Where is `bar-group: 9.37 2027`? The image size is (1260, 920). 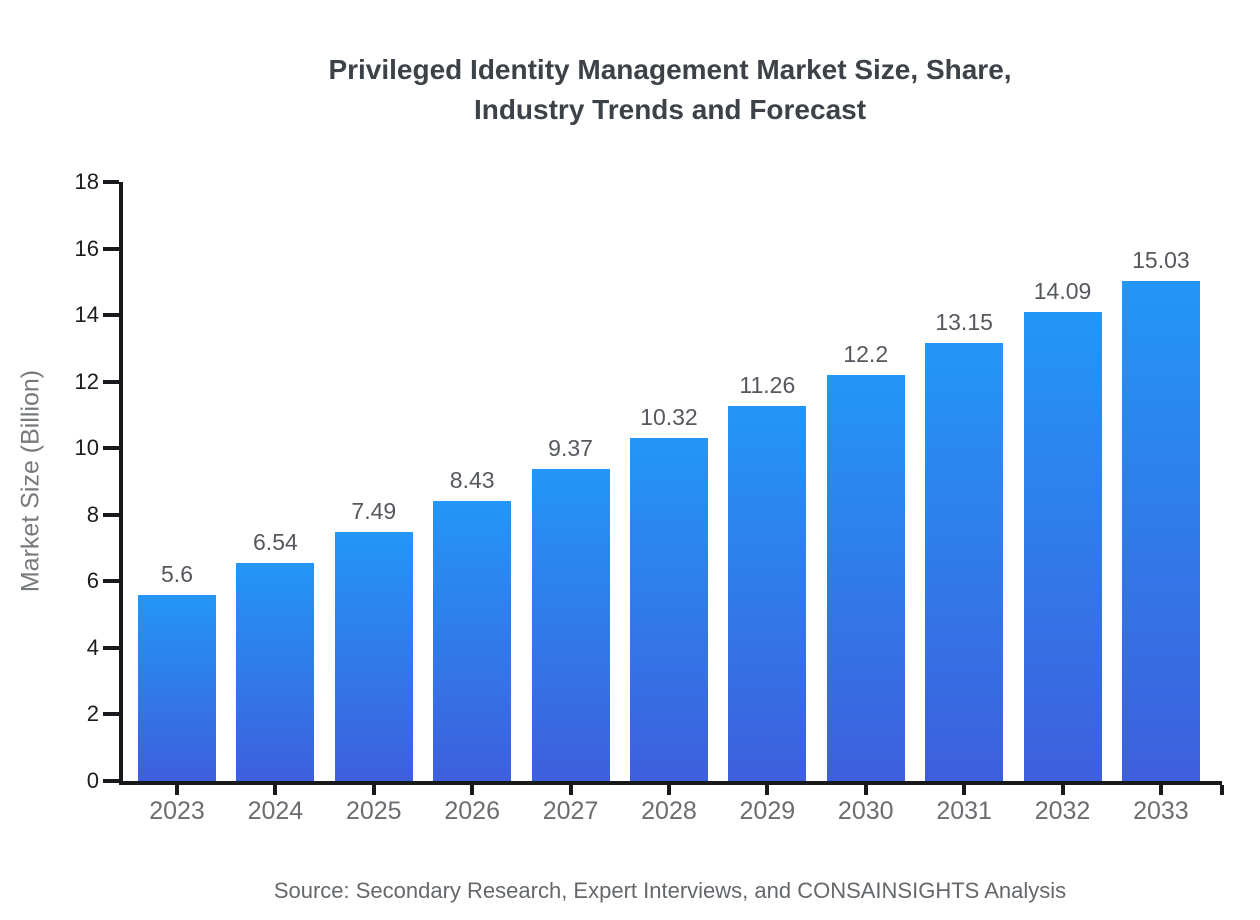
bar-group: 9.37 2027 is located at coordinates (570, 630).